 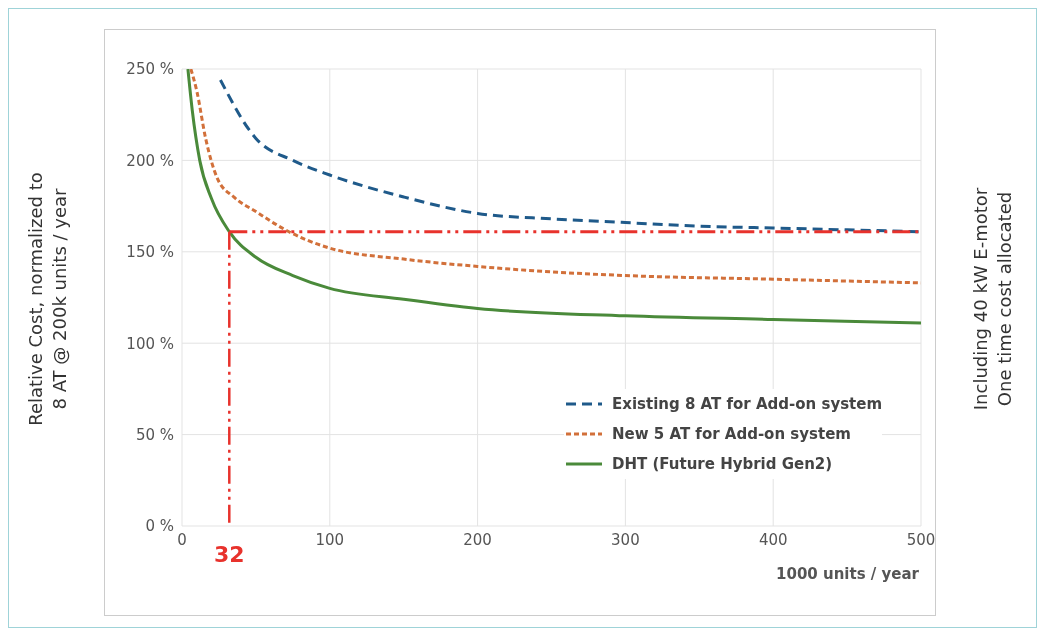 What do you see at coordinates (229, 554) in the screenshot?
I see `ref-line-label: 32` at bounding box center [229, 554].